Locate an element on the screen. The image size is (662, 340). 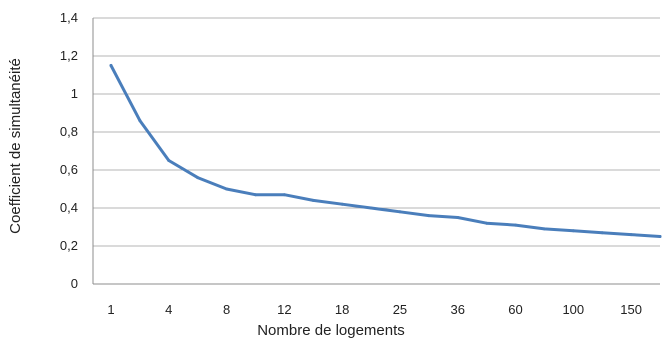
x-tick-label: 4 is located at coordinates (168, 309).